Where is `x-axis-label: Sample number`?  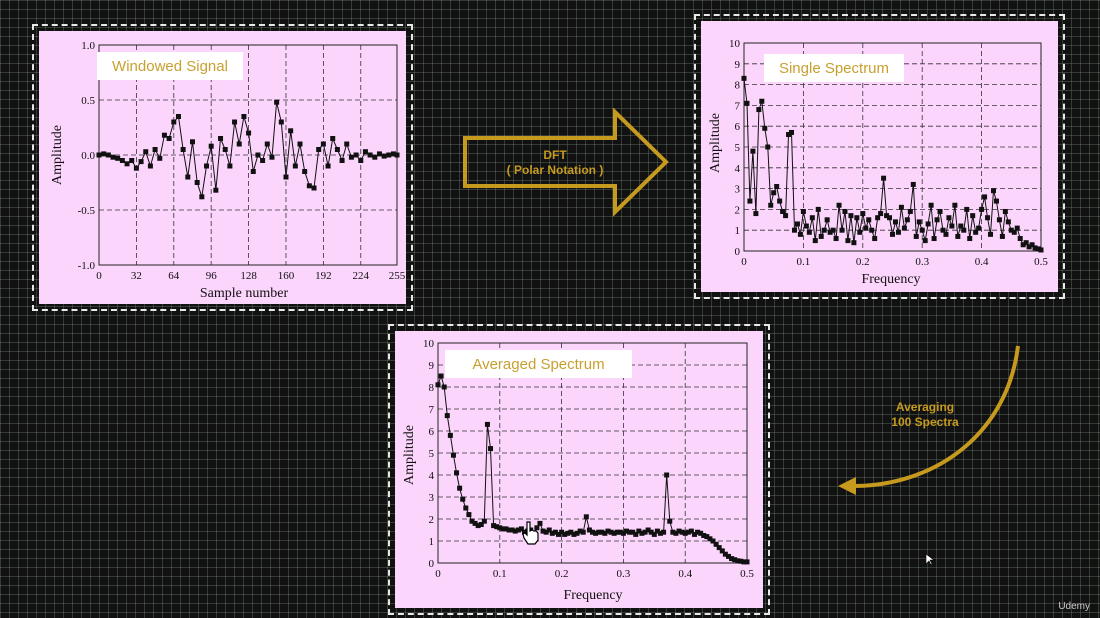 x-axis-label: Sample number is located at coordinates (244, 293).